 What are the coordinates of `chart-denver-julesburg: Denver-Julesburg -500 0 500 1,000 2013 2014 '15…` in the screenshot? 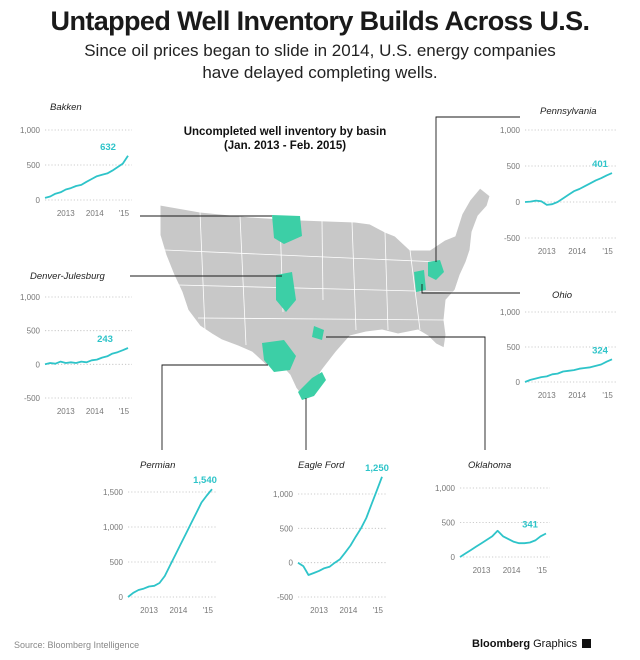 It's located at (76, 343).